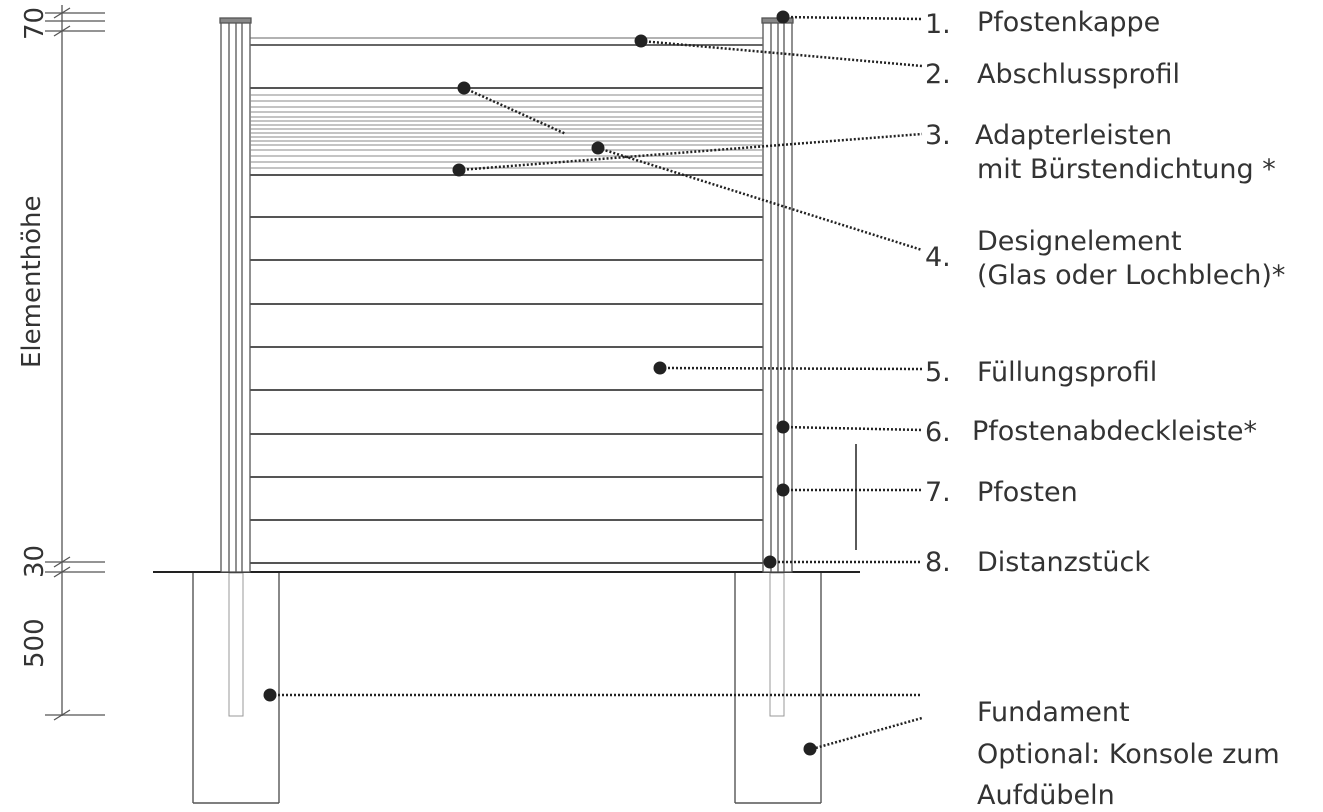 This screenshot has width=1323, height=812. Describe the element at coordinates (938, 492) in the screenshot. I see `label-7-num: 7.` at that location.